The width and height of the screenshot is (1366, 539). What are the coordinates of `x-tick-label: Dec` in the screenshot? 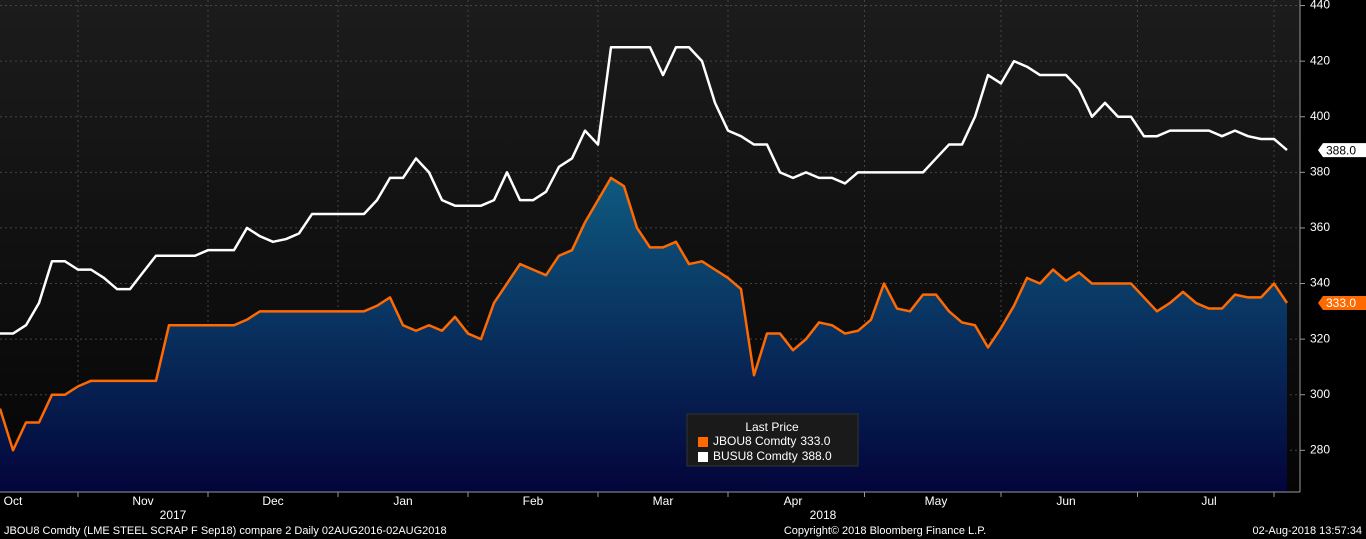 It's located at (272, 501).